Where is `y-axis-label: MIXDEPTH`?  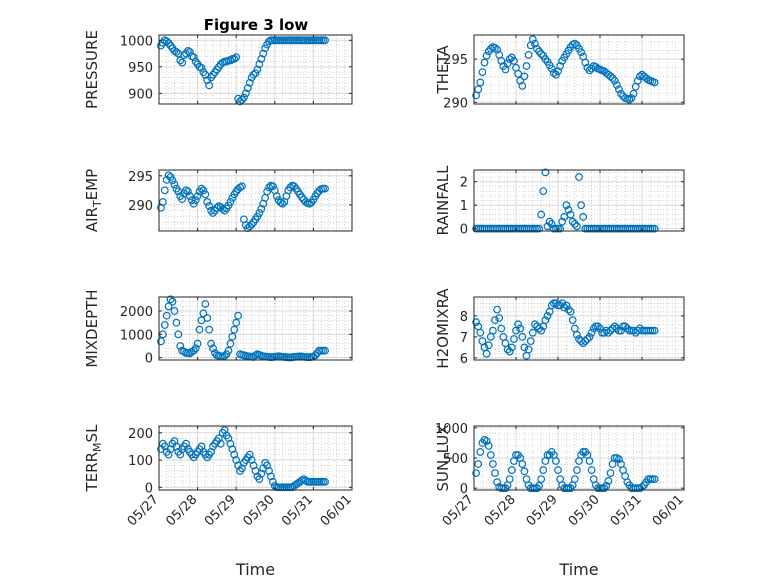
y-axis-label: MIXDEPTH is located at coordinates (92, 328).